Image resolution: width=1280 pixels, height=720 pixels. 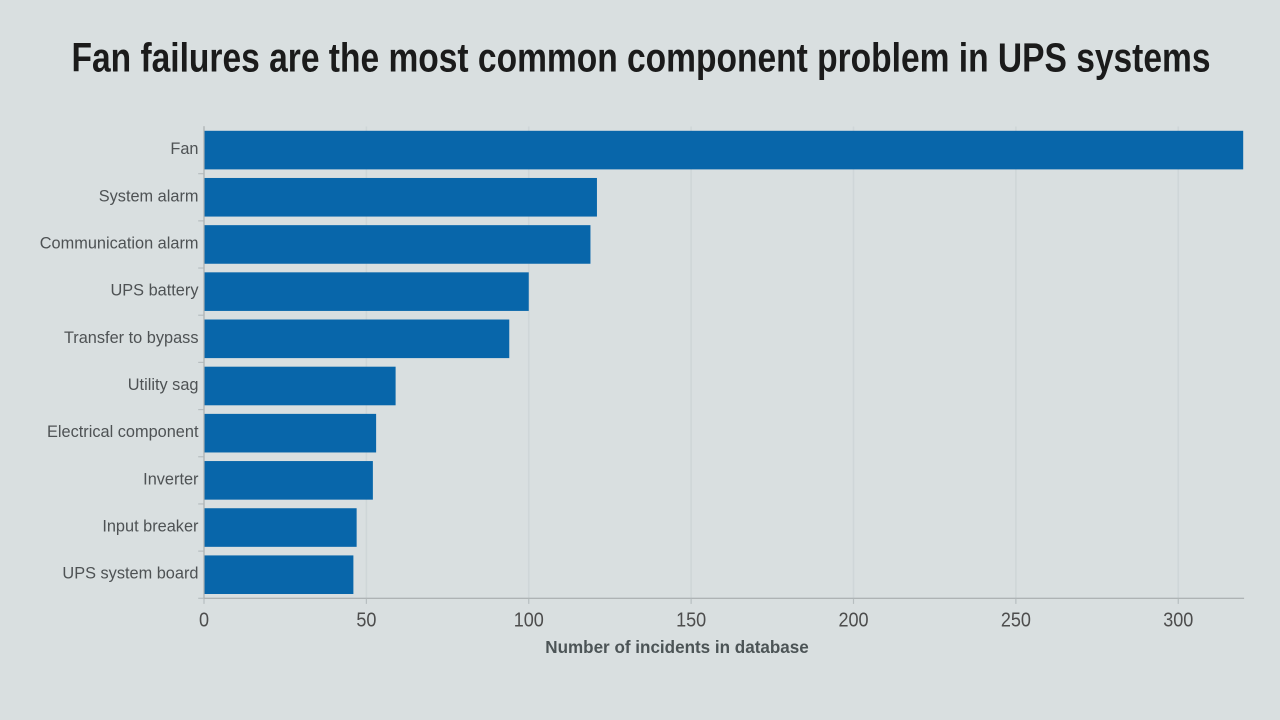 What do you see at coordinates (853, 619) in the screenshot?
I see `x-tick-label-200: 200` at bounding box center [853, 619].